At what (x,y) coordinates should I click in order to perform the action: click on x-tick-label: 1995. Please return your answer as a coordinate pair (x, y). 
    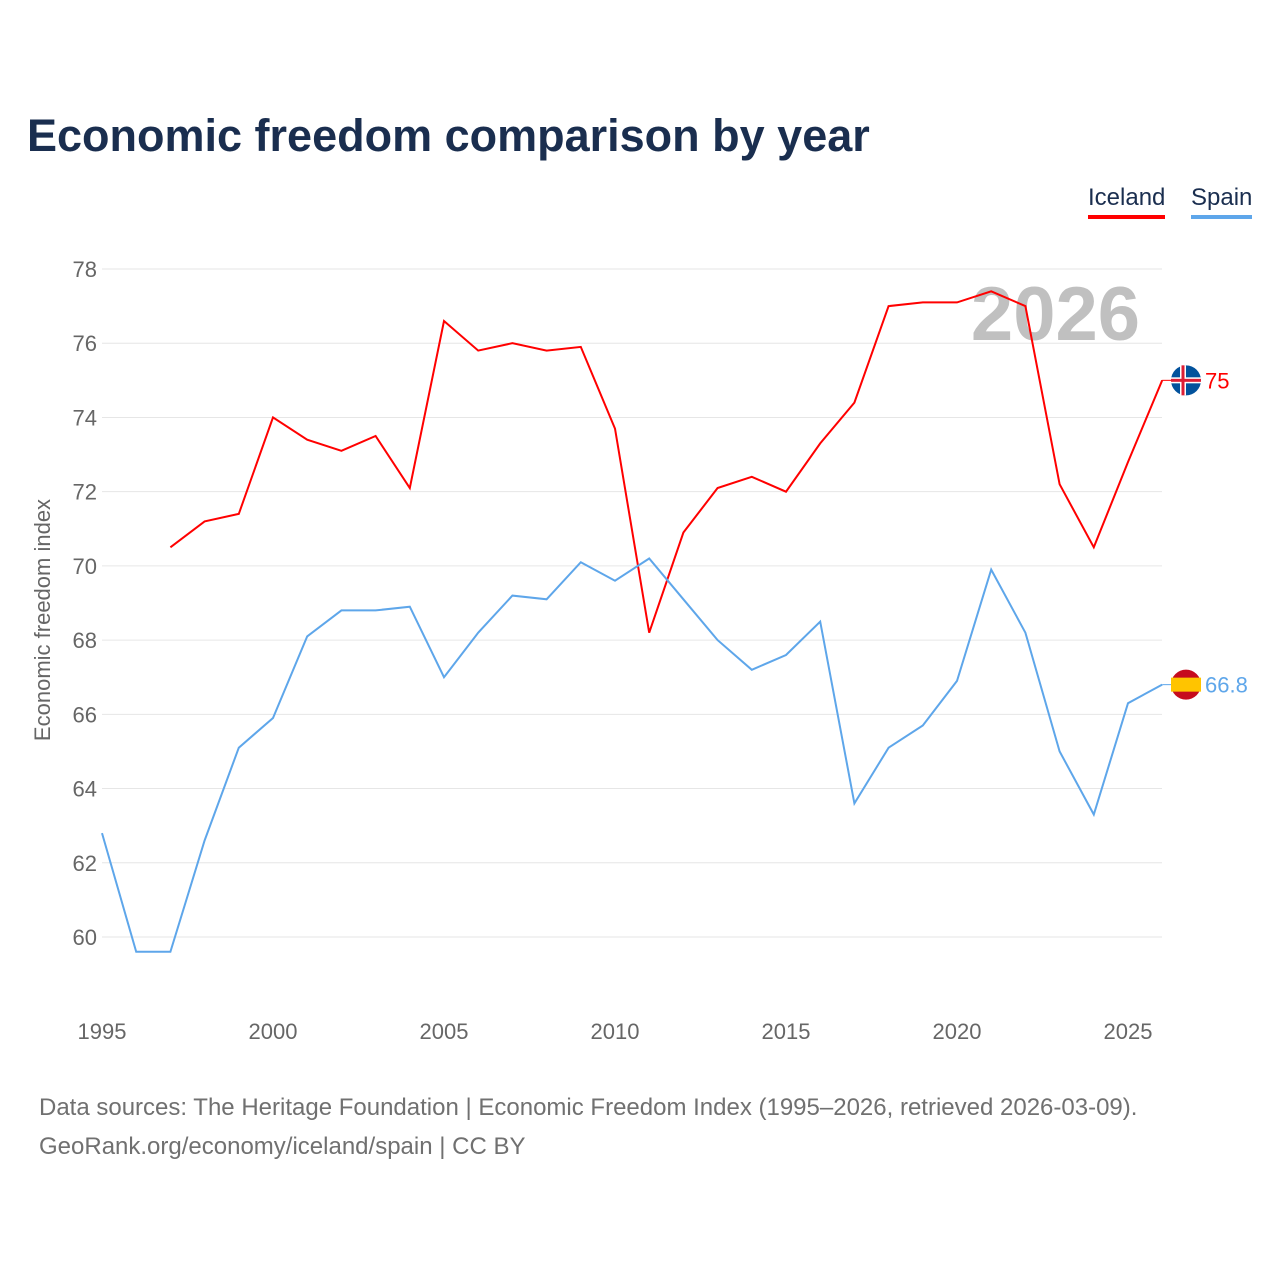
    Looking at the image, I should click on (102, 1031).